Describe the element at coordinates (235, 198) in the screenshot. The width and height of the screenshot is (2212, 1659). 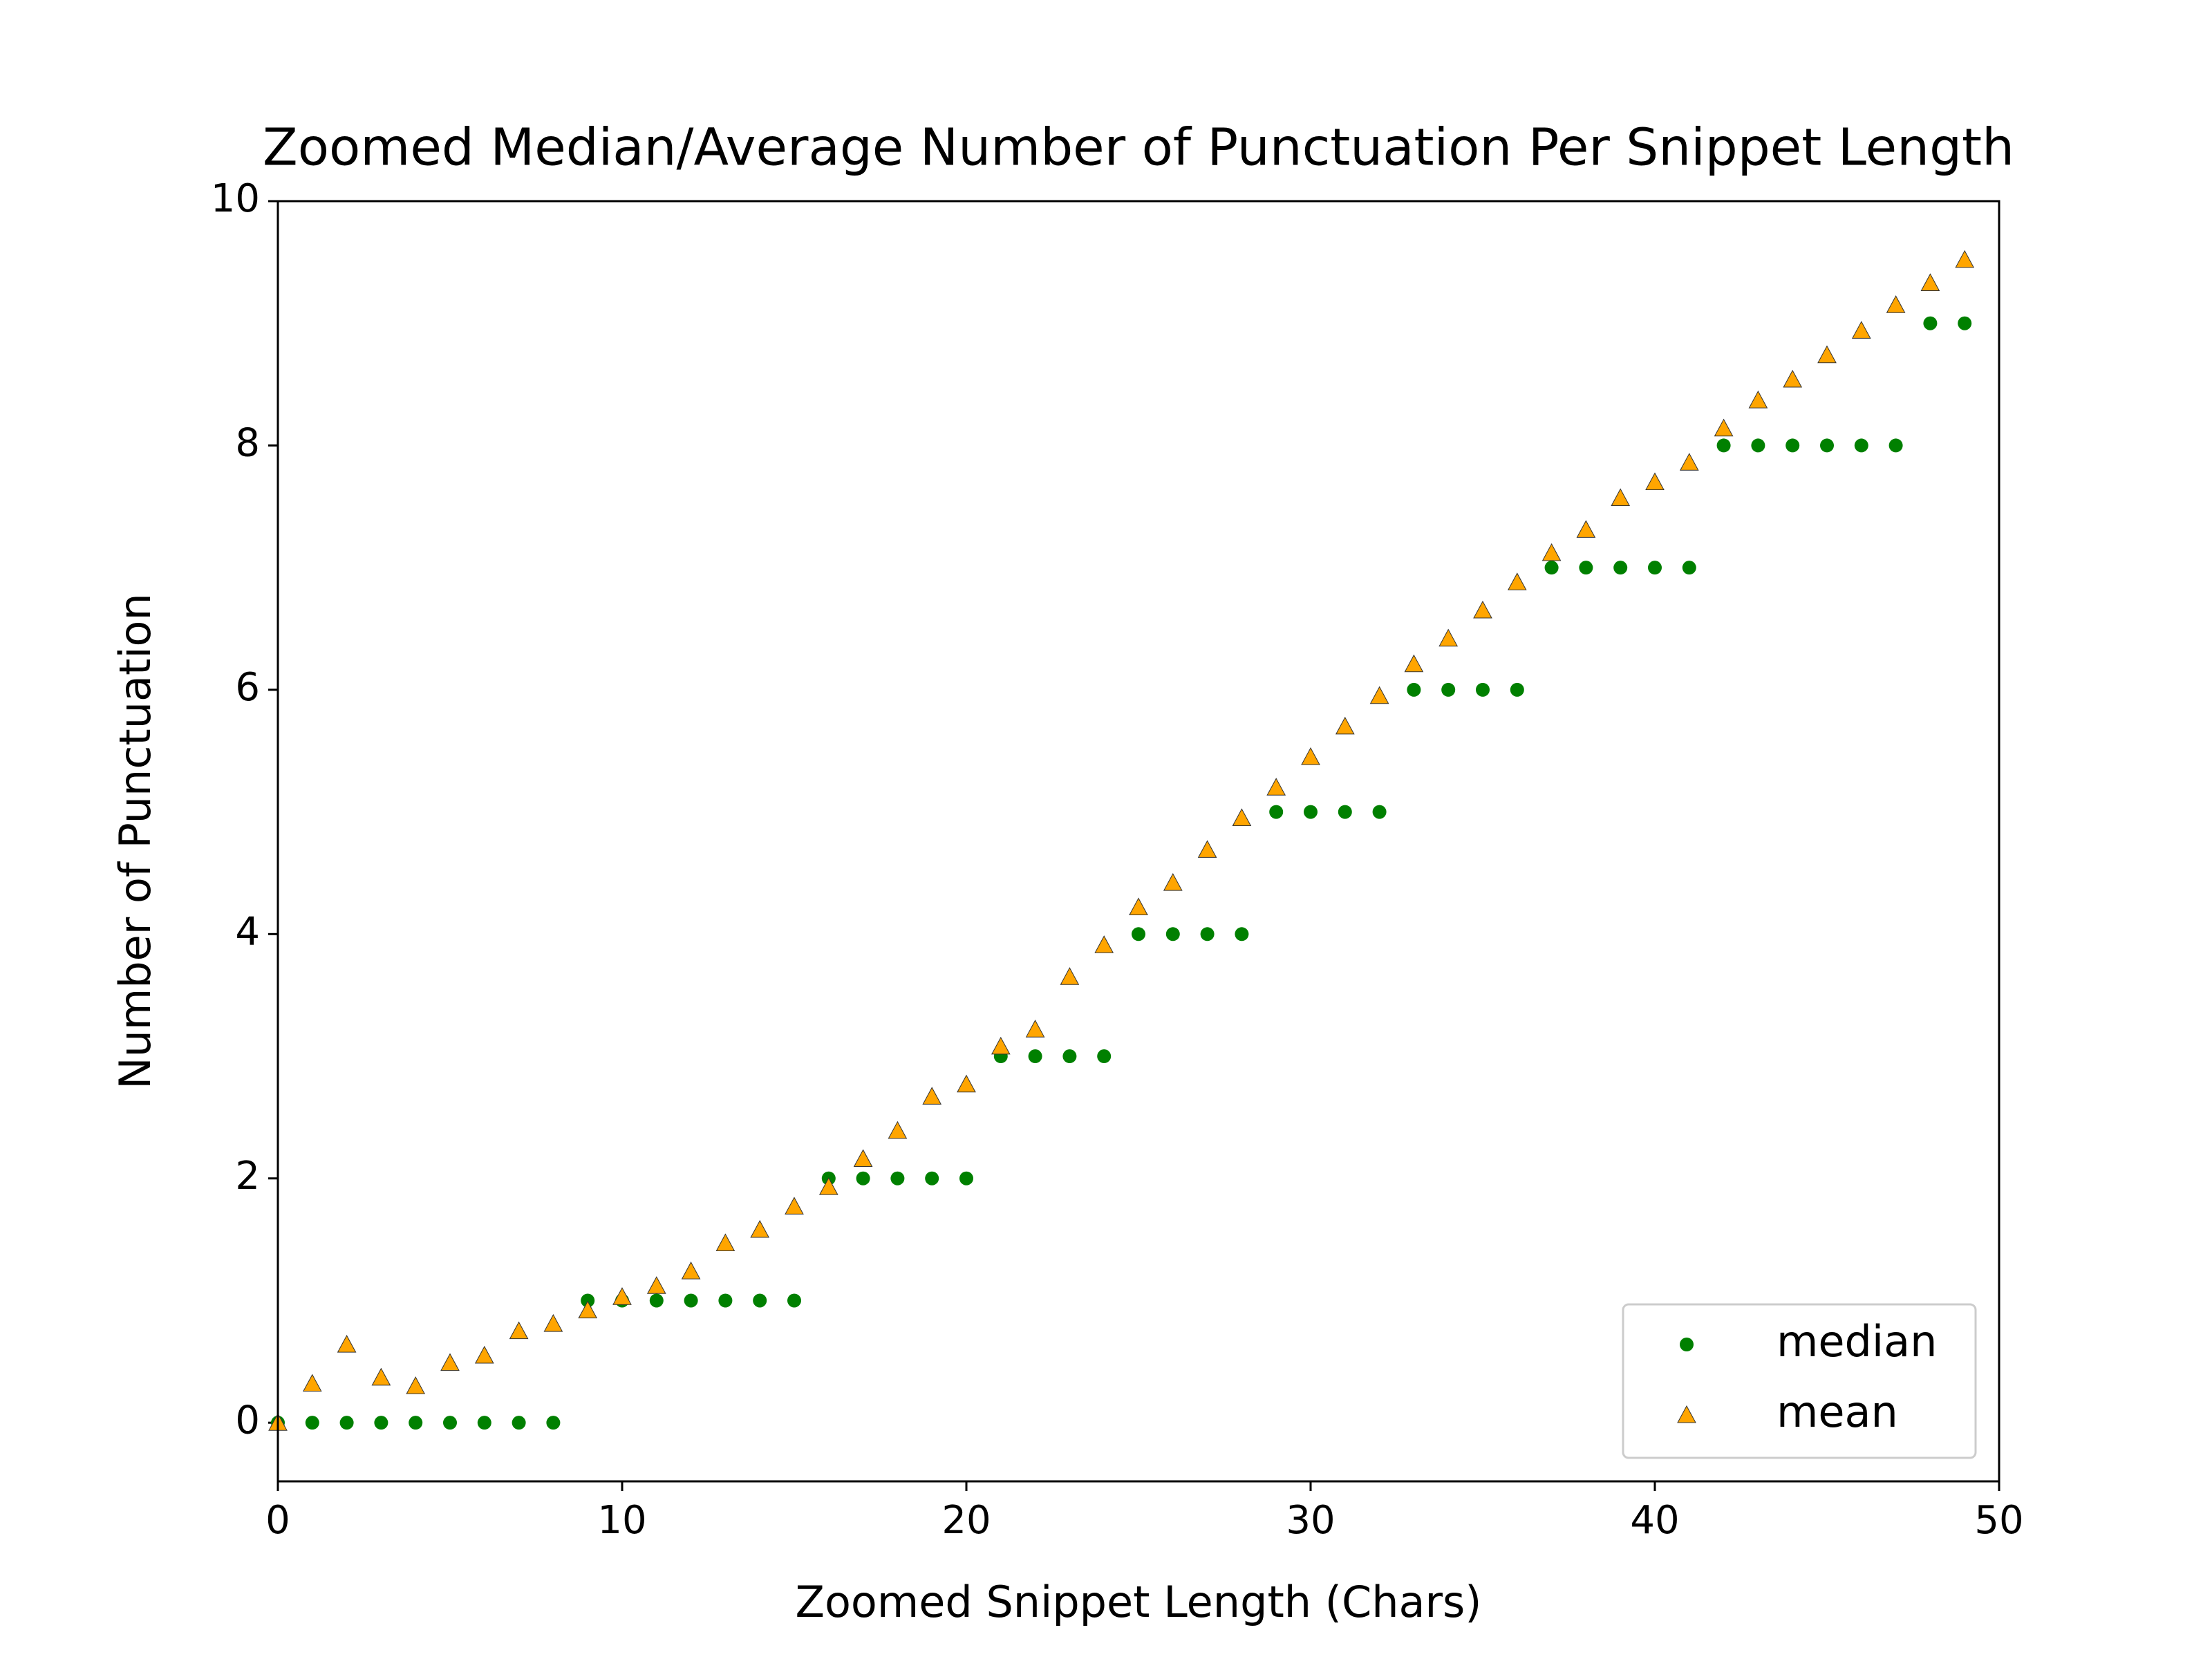
I see `y-tick-label: 10` at that location.